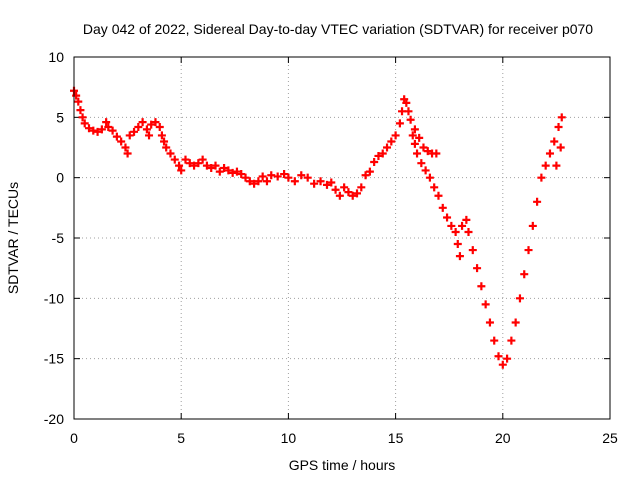  What do you see at coordinates (58, 238) in the screenshot?
I see `y-tick-label: -5` at bounding box center [58, 238].